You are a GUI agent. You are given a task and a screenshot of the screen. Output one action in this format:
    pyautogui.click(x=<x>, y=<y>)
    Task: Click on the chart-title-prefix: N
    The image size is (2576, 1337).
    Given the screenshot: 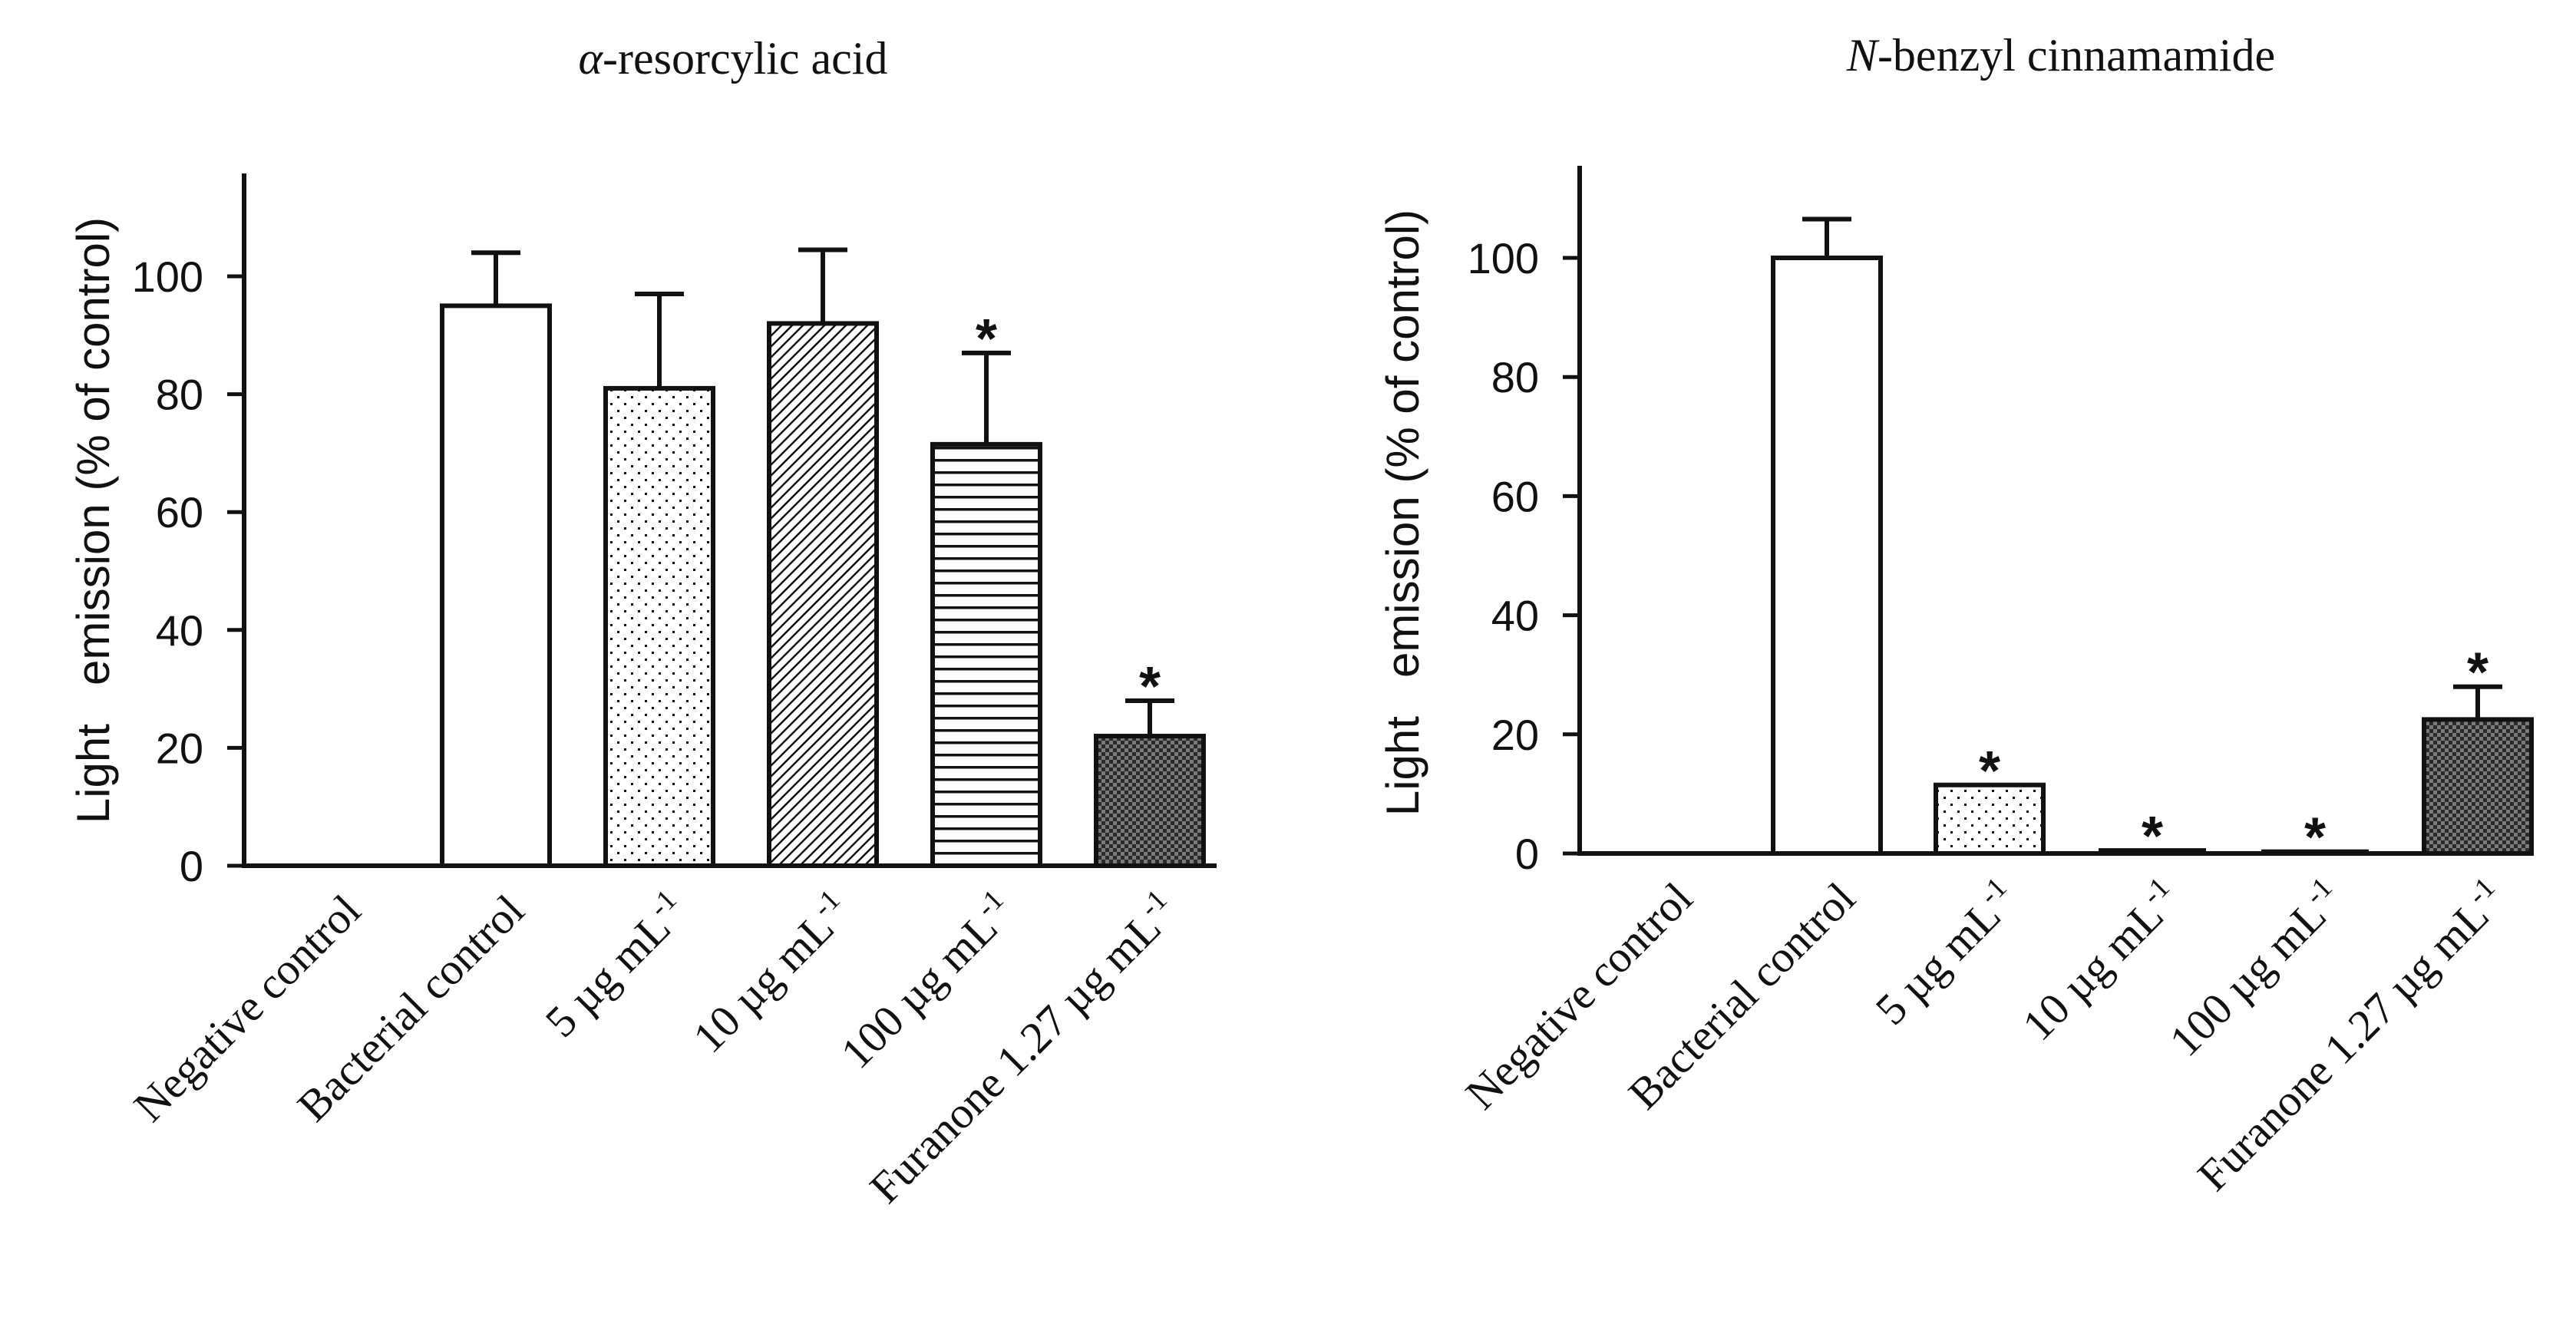 What is the action you would take?
    pyautogui.click(x=1863, y=55)
    